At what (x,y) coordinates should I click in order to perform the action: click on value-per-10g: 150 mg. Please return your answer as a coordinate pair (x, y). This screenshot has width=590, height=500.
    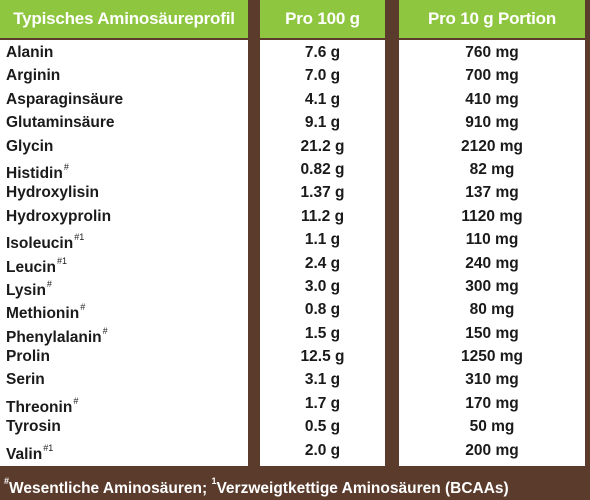
    Looking at the image, I should click on (492, 333).